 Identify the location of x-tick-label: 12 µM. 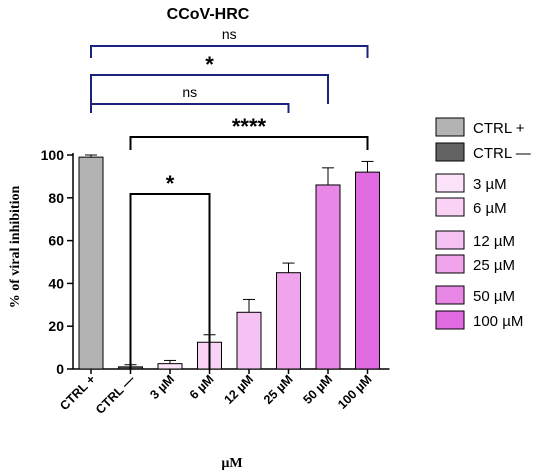
(238, 389).